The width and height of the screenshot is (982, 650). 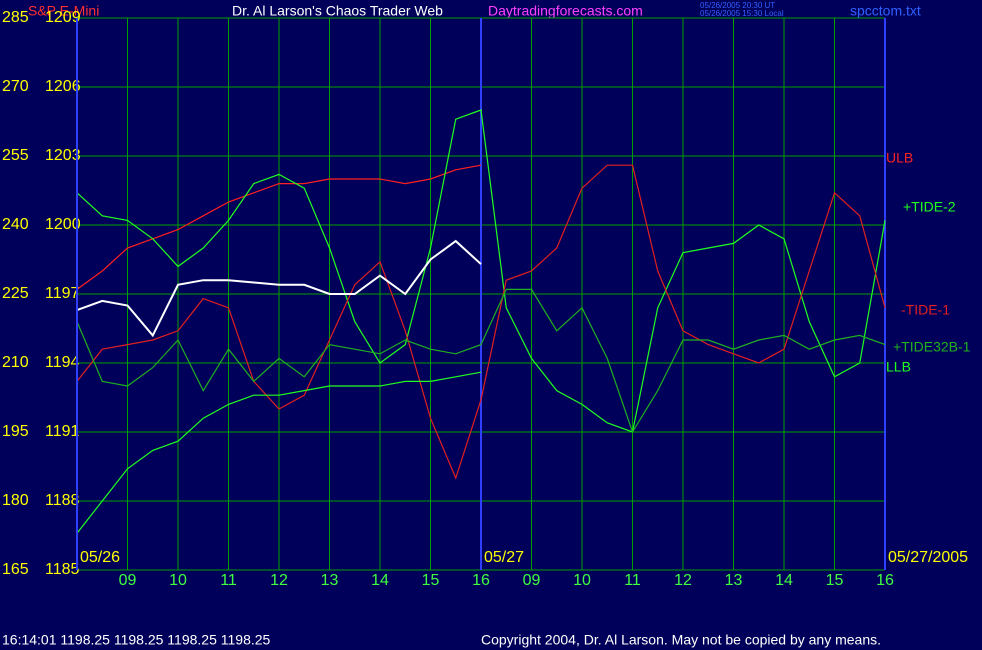 I want to click on y-tick-label: 195, so click(x=15, y=431).